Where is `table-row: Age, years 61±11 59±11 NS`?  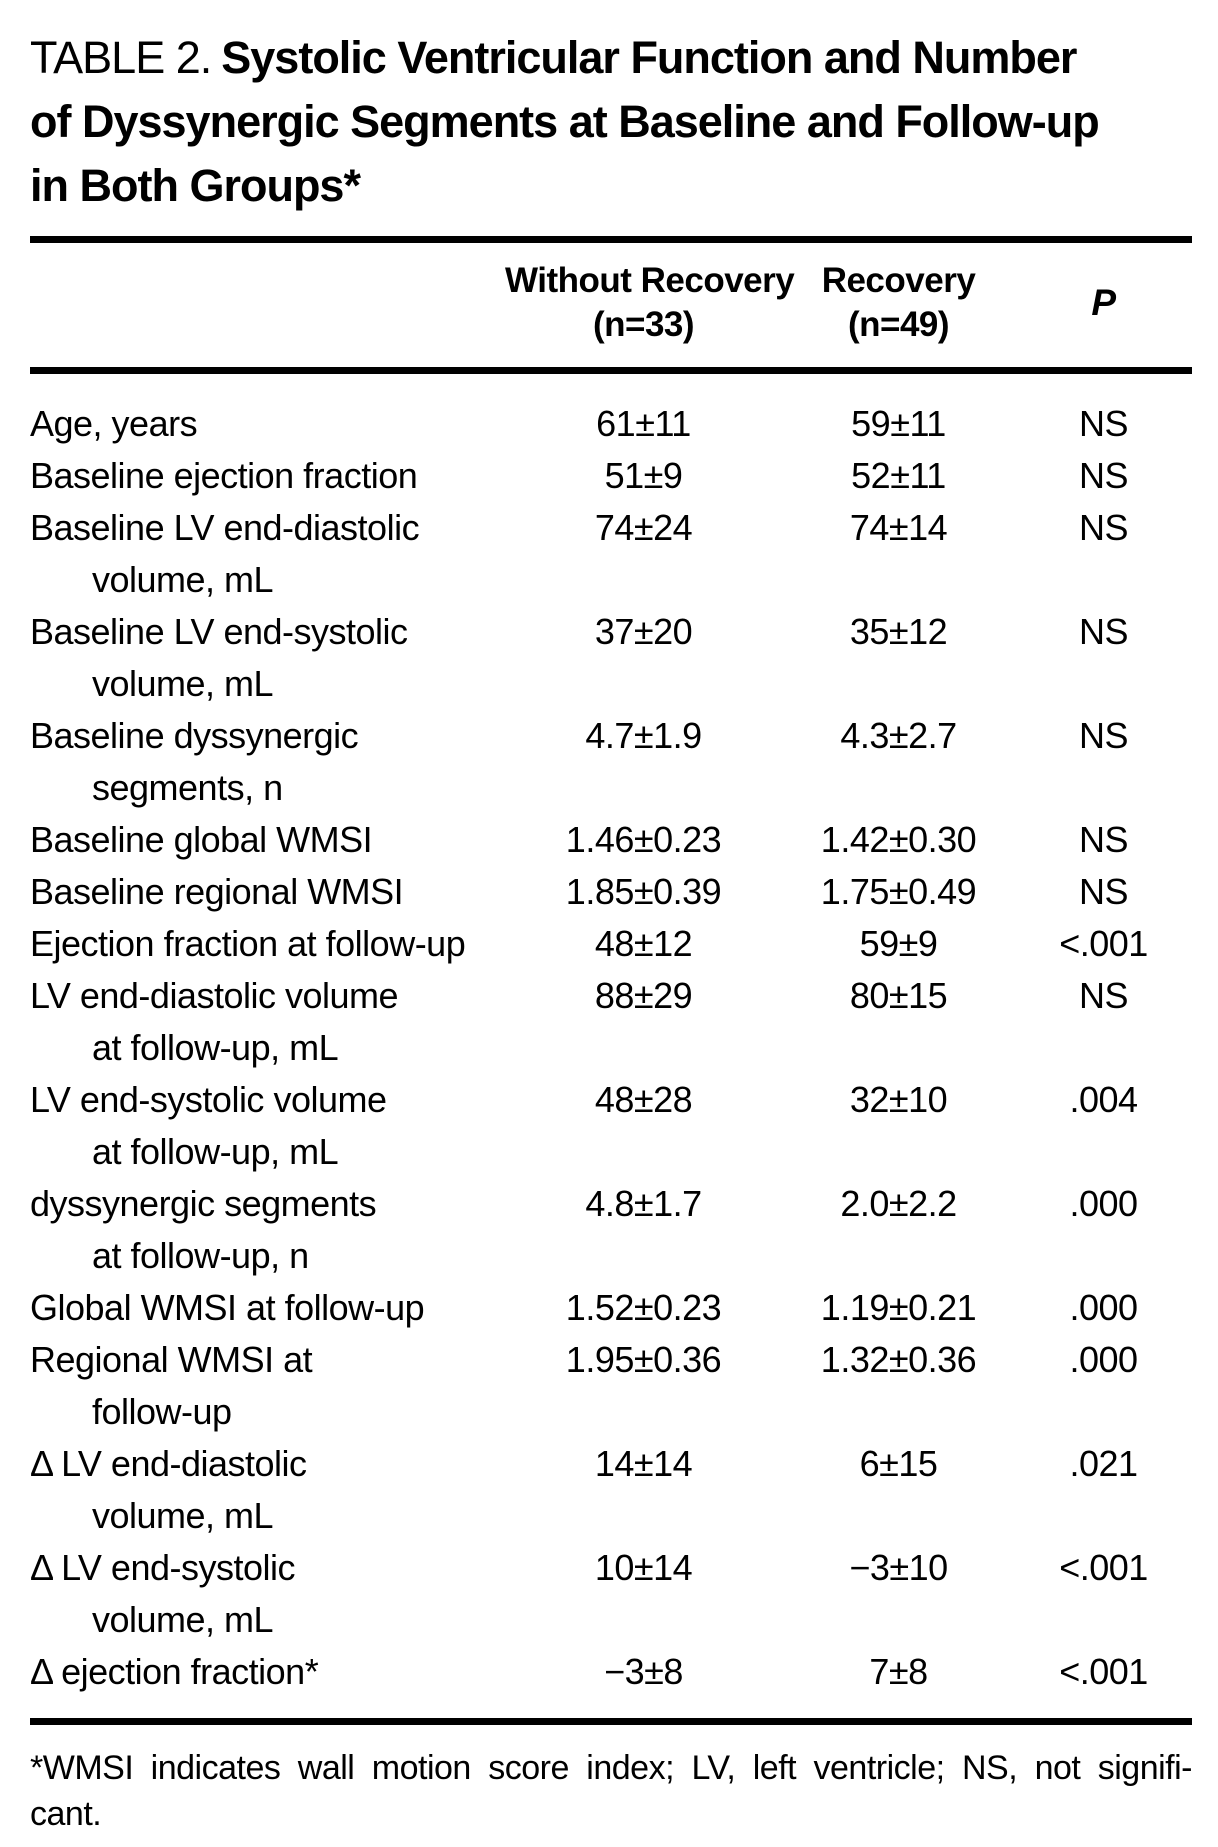
table-row: Age, years 61±11 59±11 NS is located at coordinates (611, 411).